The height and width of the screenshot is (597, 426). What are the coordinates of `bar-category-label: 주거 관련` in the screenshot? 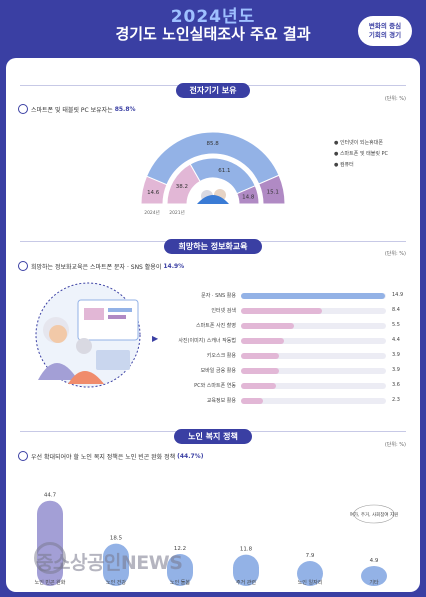 It's located at (246, 582).